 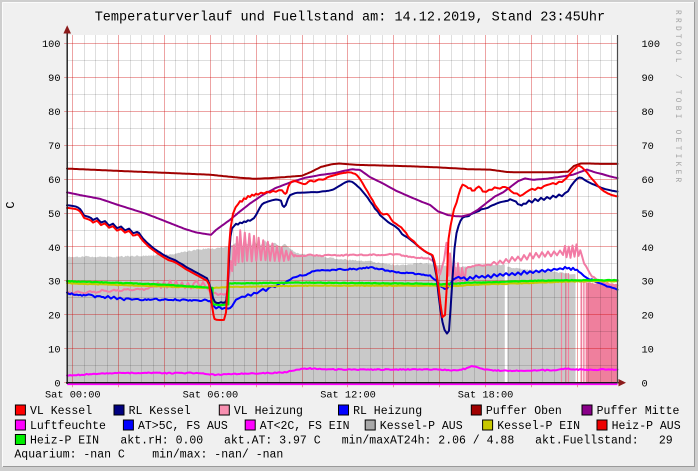 What do you see at coordinates (666, 441) in the screenshot?
I see `svg-text: 29` at bounding box center [666, 441].